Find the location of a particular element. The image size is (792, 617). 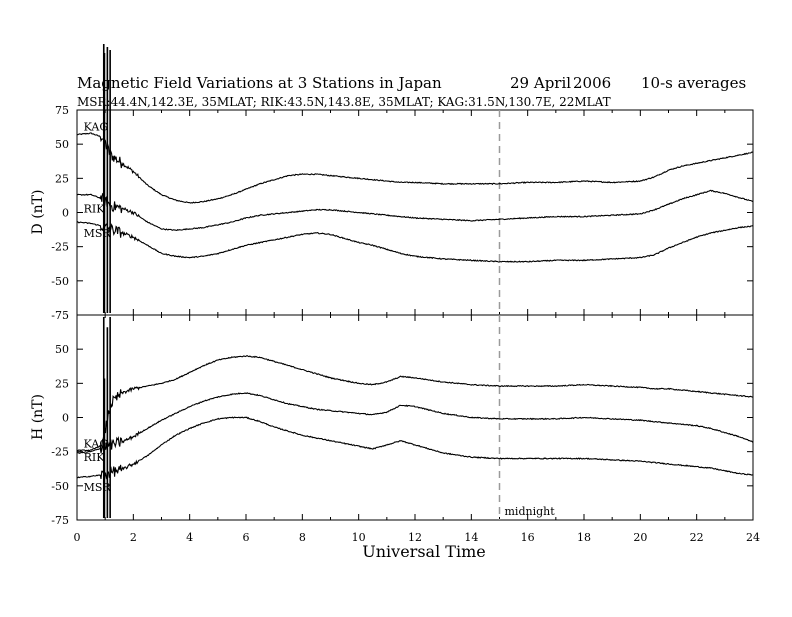

y-axis-label-d: D (nT) is located at coordinates (38, 212).